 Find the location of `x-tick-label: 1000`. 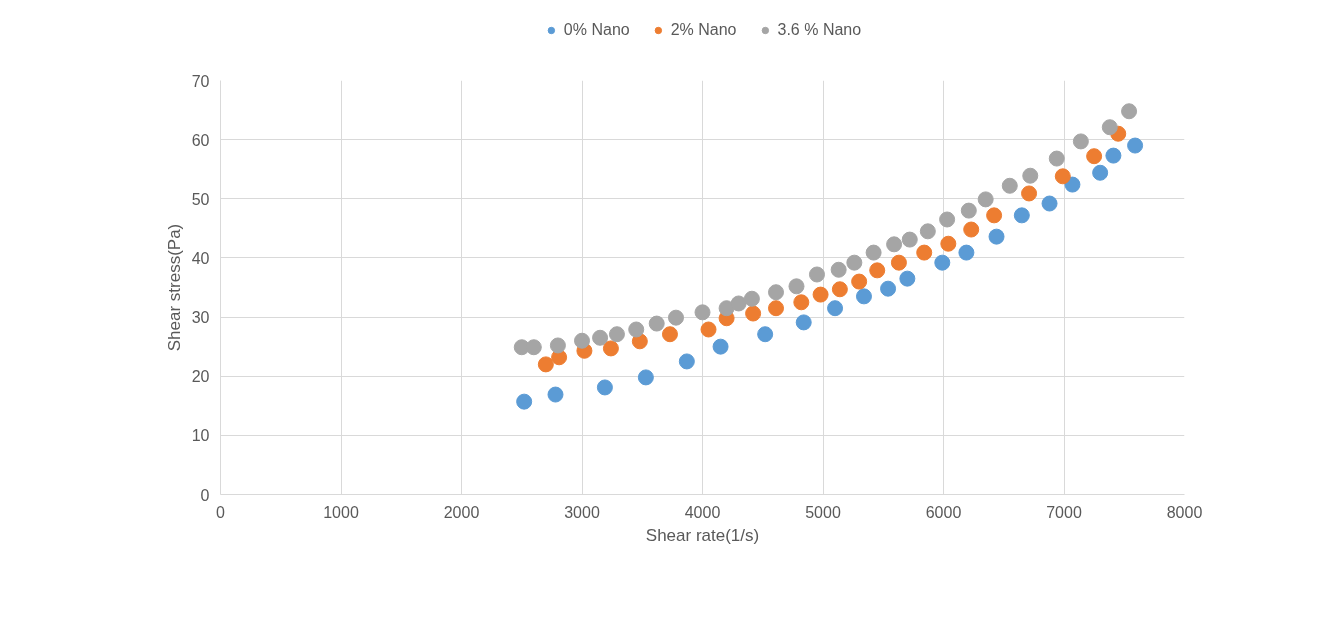

x-tick-label: 1000 is located at coordinates (341, 512).